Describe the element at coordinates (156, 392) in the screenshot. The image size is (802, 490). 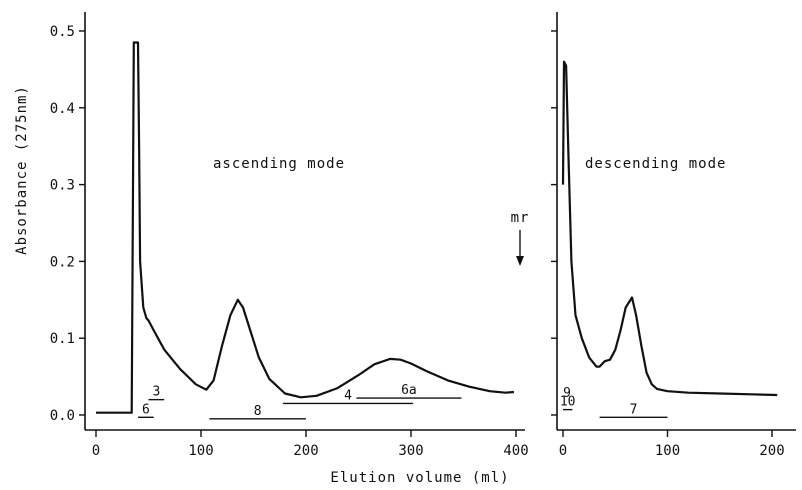
I see `fraction-3-label: 3` at that location.